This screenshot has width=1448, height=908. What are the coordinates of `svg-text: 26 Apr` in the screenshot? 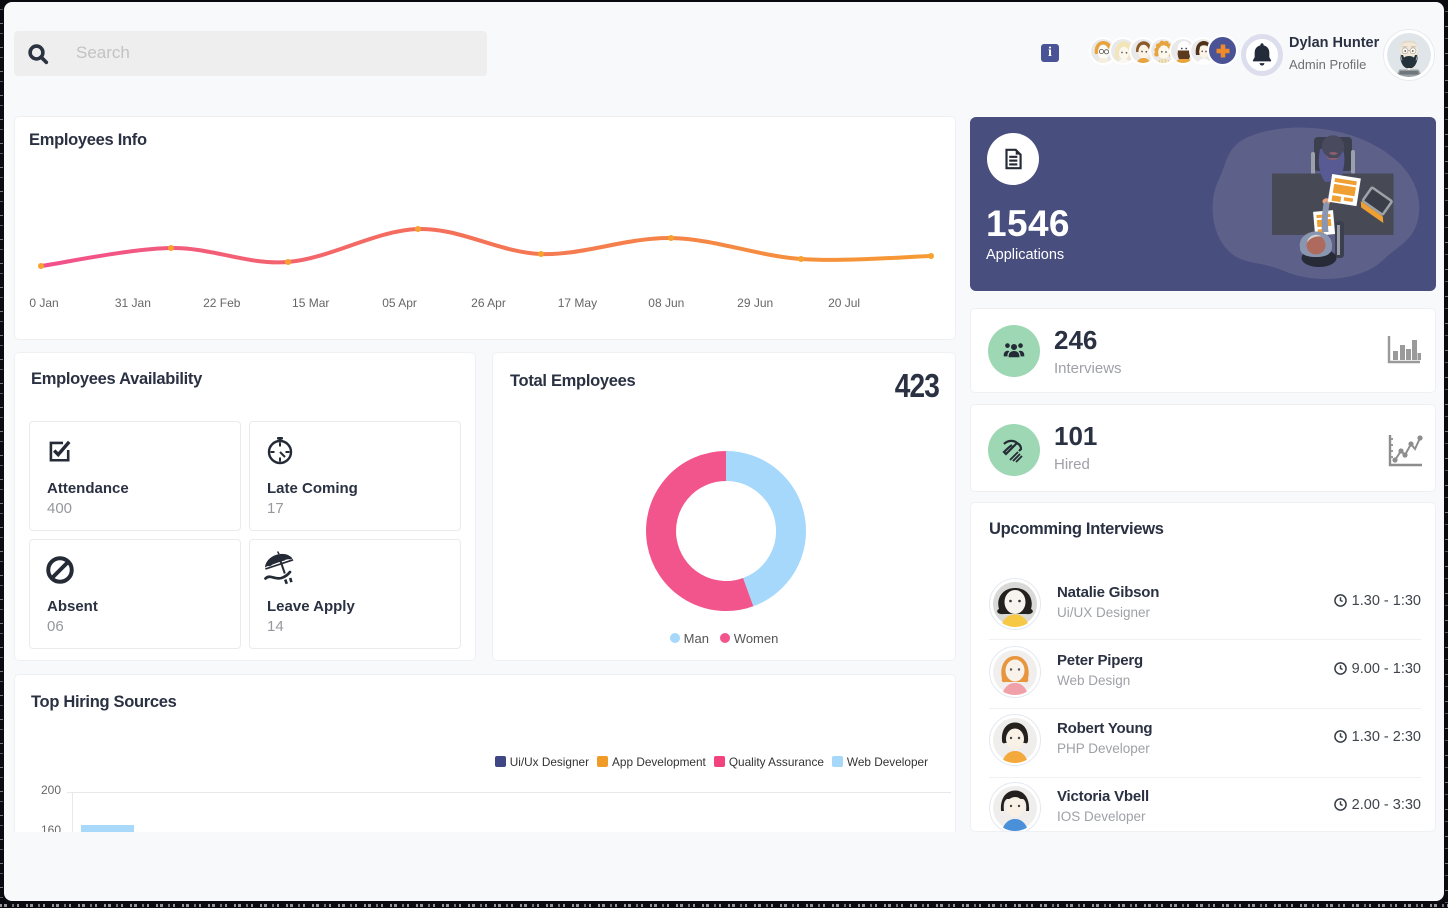 It's located at (488, 303).